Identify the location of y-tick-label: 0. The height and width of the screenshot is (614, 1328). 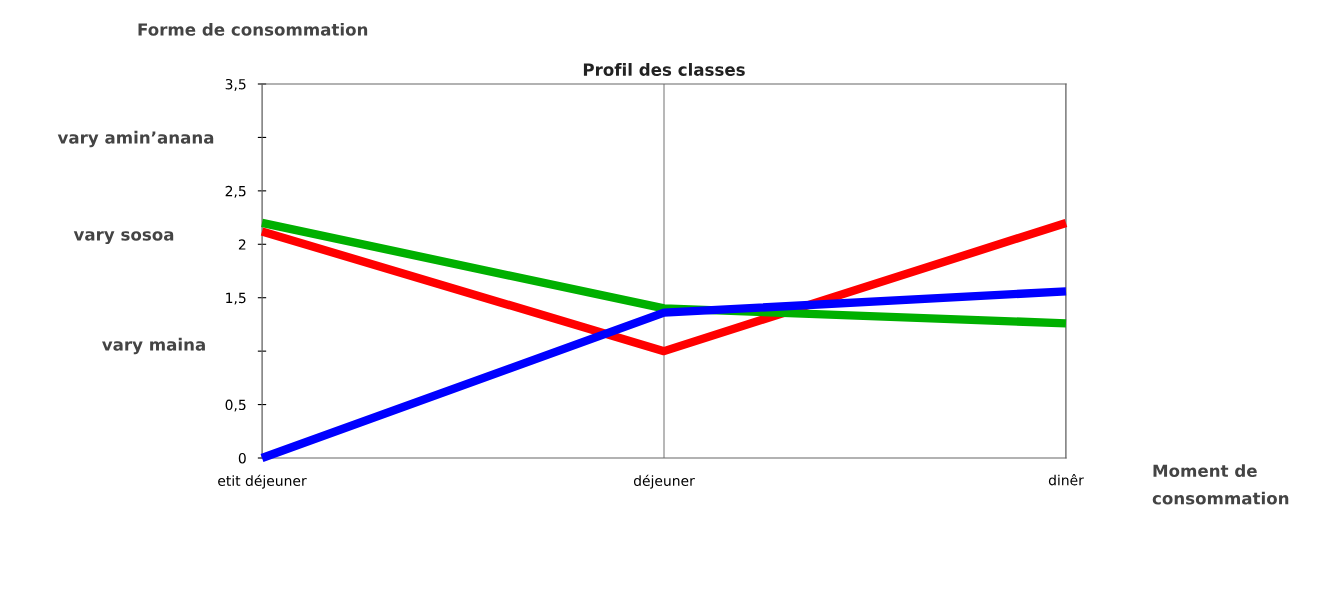
(242, 458).